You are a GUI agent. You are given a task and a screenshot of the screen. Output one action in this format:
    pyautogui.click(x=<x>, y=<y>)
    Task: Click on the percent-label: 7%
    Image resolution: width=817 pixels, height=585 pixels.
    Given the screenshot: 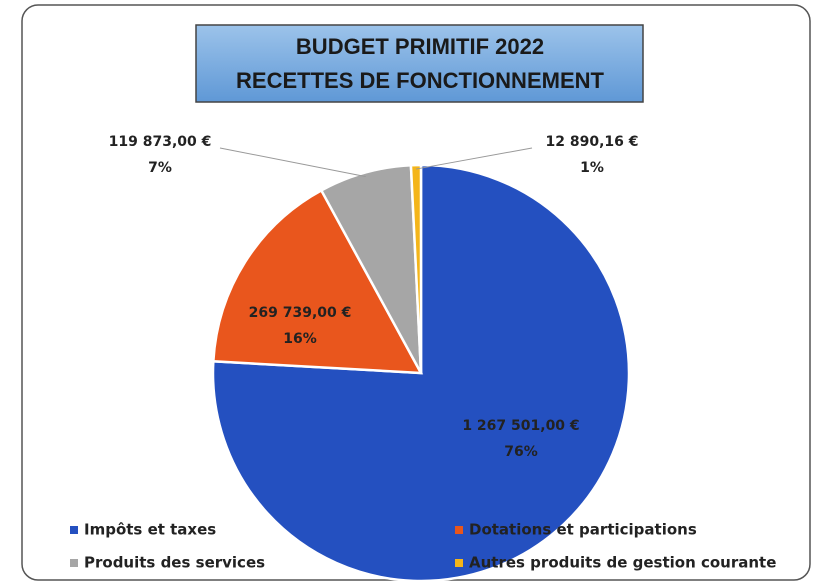 What is the action you would take?
    pyautogui.click(x=160, y=168)
    